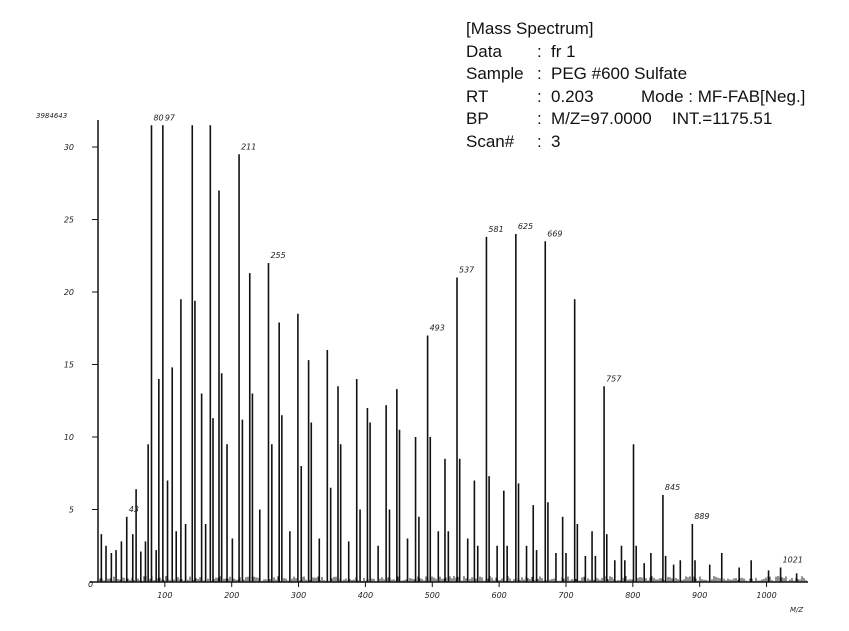  What do you see at coordinates (69, 365) in the screenshot?
I see `y-tick-label: 15` at bounding box center [69, 365].